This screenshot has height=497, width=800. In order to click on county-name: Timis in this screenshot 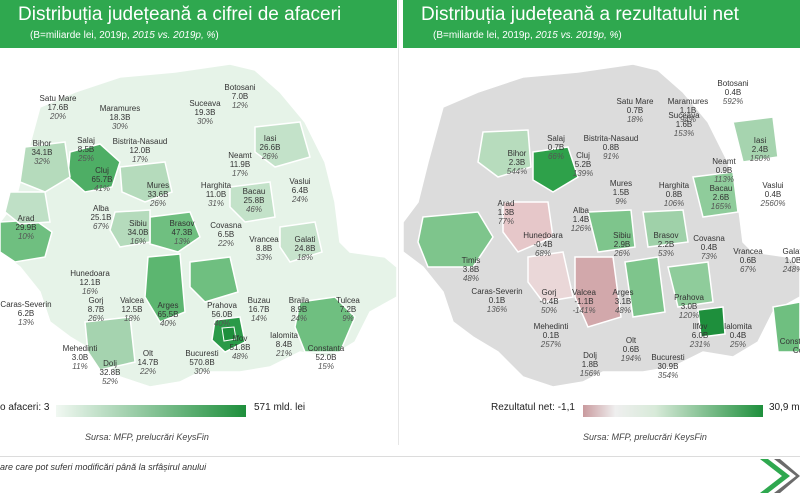, I will do `click(471, 260)`.